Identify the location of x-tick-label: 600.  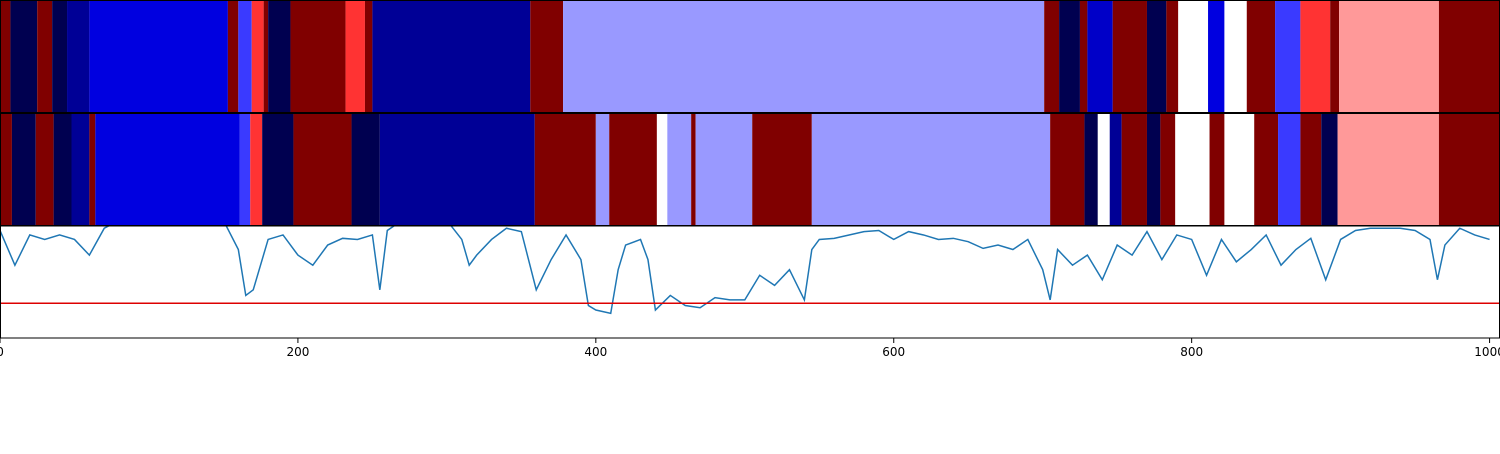
(893, 352).